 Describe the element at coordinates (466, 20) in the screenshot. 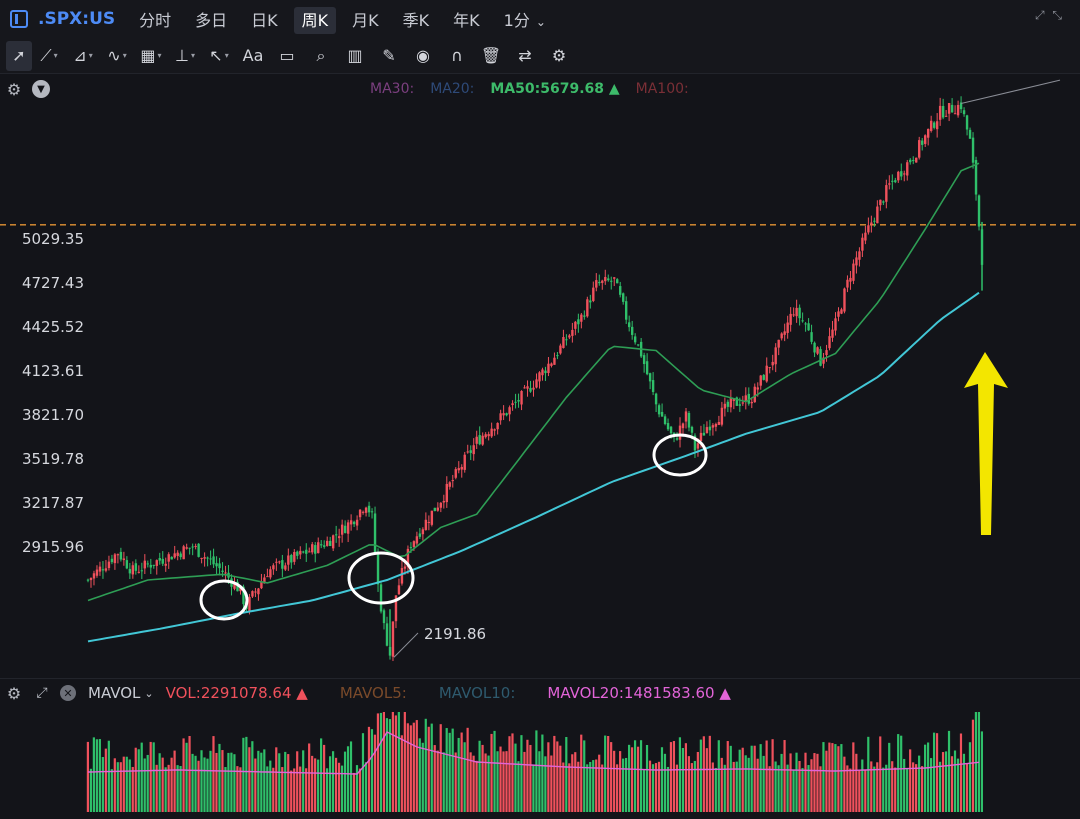

I see `timeframe-tab-6: 年K` at that location.